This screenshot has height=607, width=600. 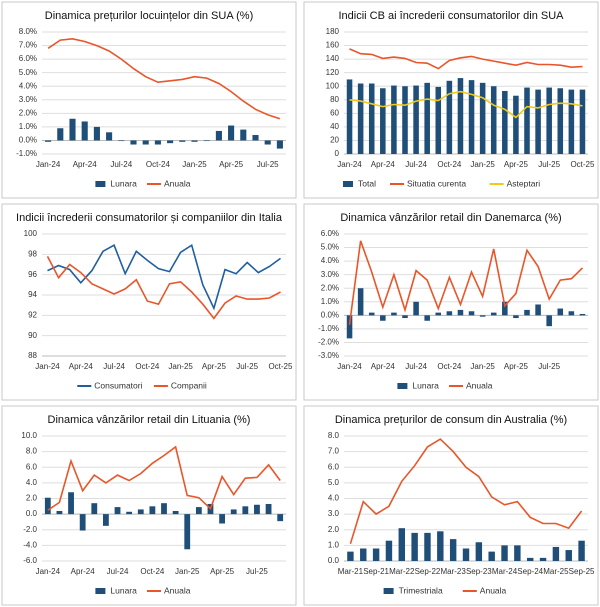 I want to click on x-tick-label: Oct-25, so click(x=280, y=366).